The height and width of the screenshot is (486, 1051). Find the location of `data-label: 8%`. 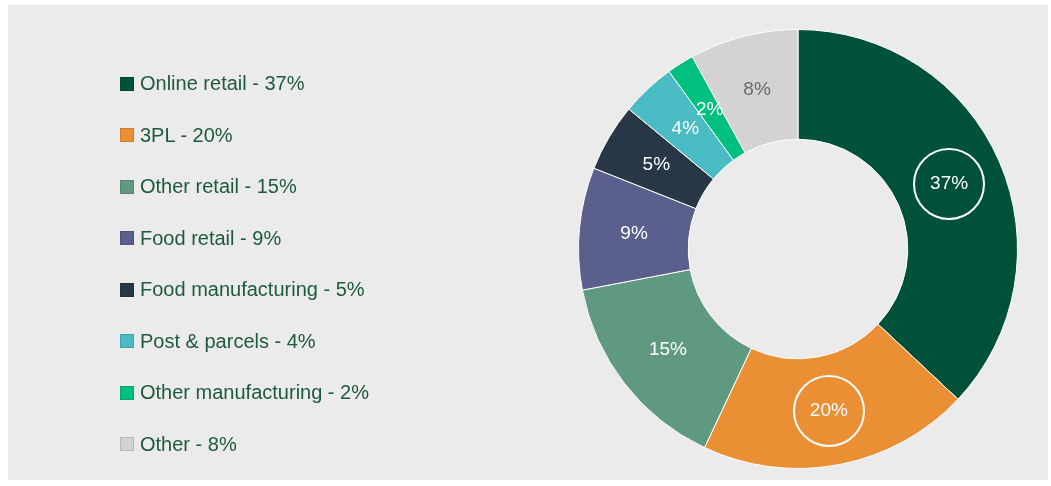

data-label: 8% is located at coordinates (757, 88).